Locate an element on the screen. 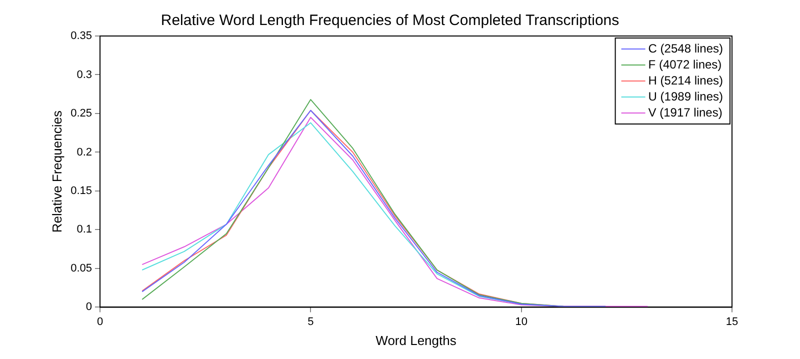 This screenshot has height=359, width=800. y-tick-label: 0.15 is located at coordinates (81, 191).